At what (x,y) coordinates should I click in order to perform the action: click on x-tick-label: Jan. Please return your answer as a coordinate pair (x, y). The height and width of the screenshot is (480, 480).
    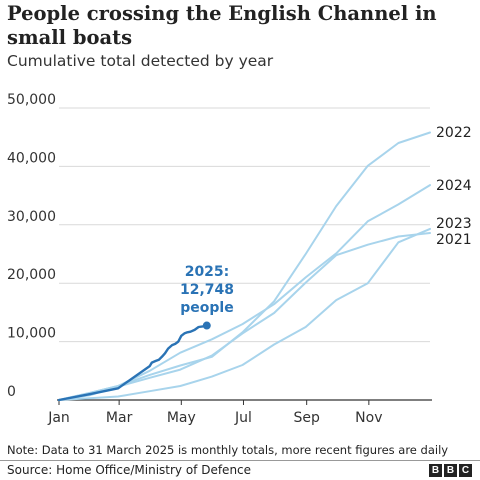
    Looking at the image, I should click on (58, 418).